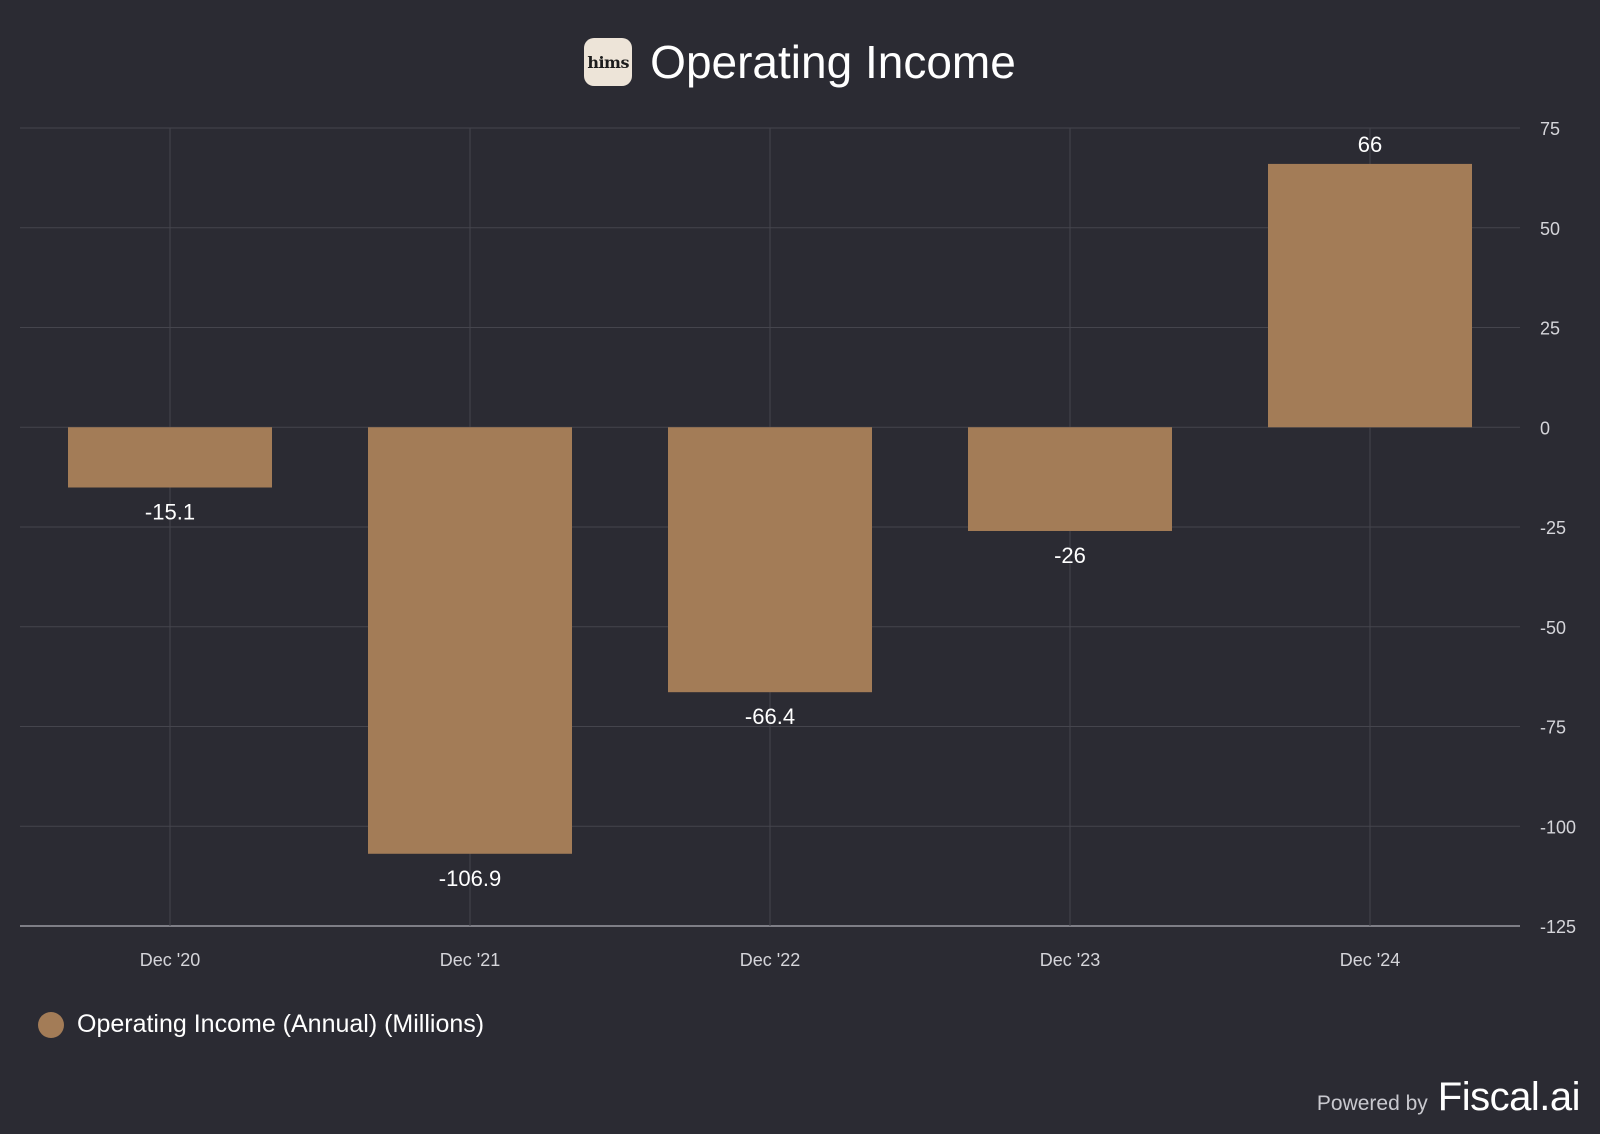 This screenshot has width=1600, height=1134. What do you see at coordinates (1558, 827) in the screenshot?
I see `y-tick-label: -100` at bounding box center [1558, 827].